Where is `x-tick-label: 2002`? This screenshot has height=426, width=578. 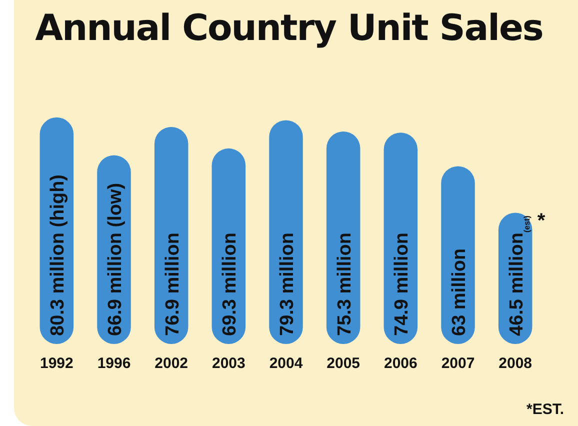
x-tick-label: 2002 is located at coordinates (171, 363).